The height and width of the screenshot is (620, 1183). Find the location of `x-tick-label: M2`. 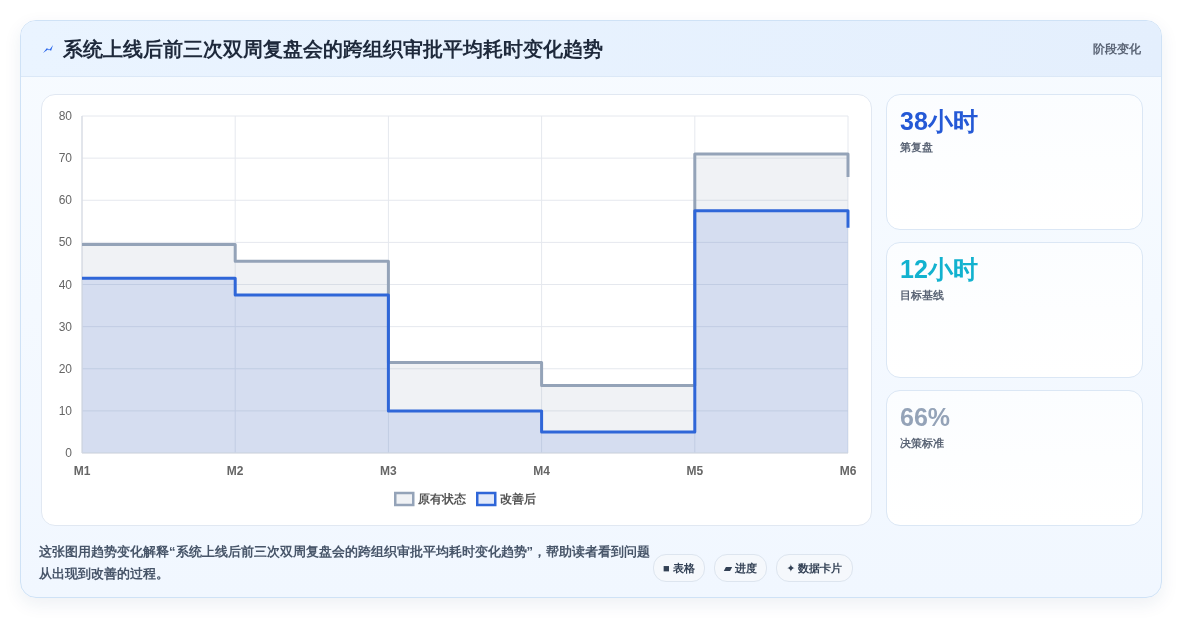

x-tick-label: M2 is located at coordinates (235, 471).